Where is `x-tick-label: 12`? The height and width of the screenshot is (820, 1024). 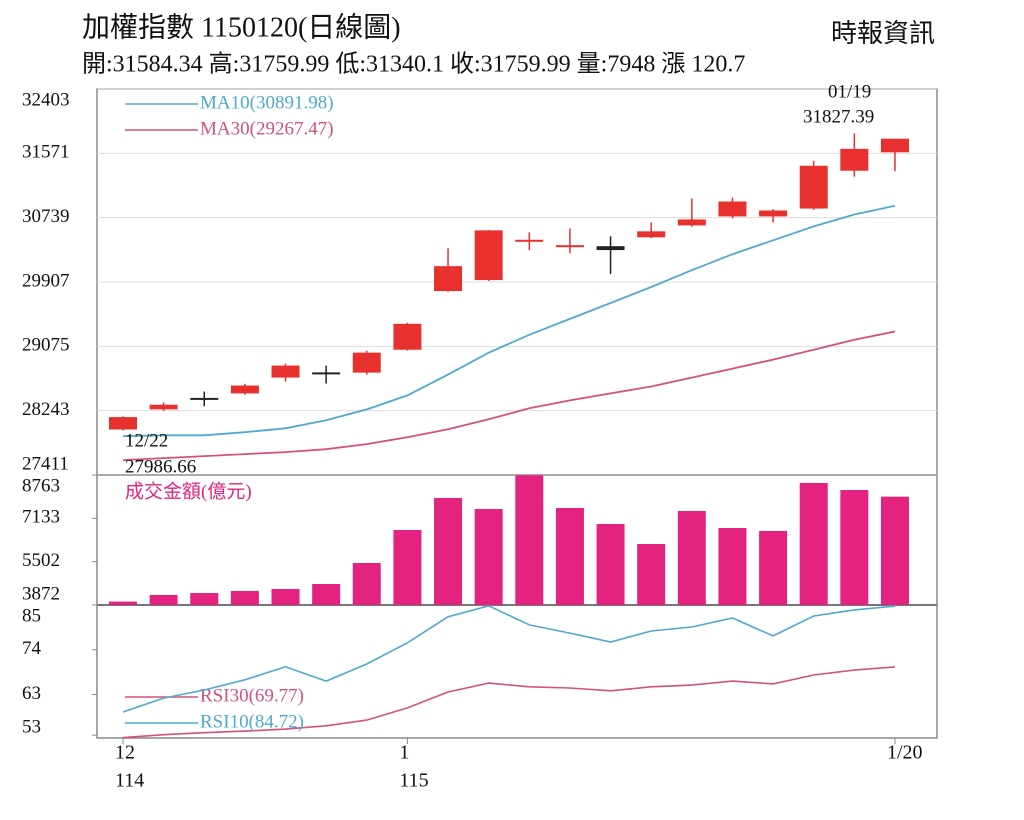
x-tick-label: 12 is located at coordinates (125, 753).